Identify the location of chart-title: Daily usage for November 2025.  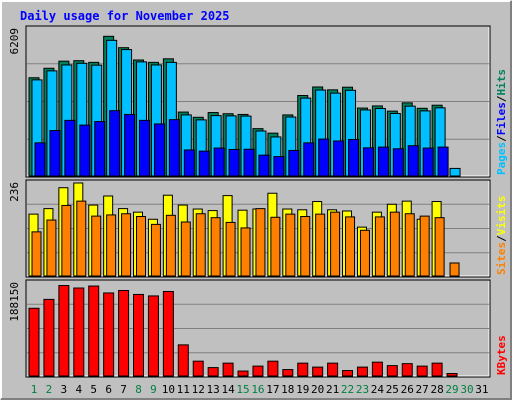
(125, 16).